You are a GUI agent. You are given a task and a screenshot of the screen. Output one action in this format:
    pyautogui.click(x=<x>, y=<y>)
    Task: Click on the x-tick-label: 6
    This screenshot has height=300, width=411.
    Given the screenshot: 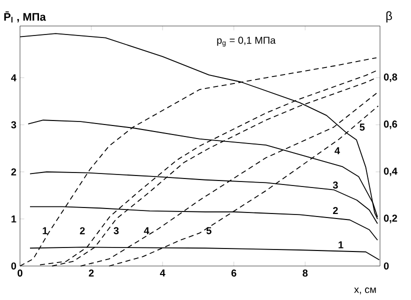 What is the action you would take?
    pyautogui.click(x=233, y=273)
    